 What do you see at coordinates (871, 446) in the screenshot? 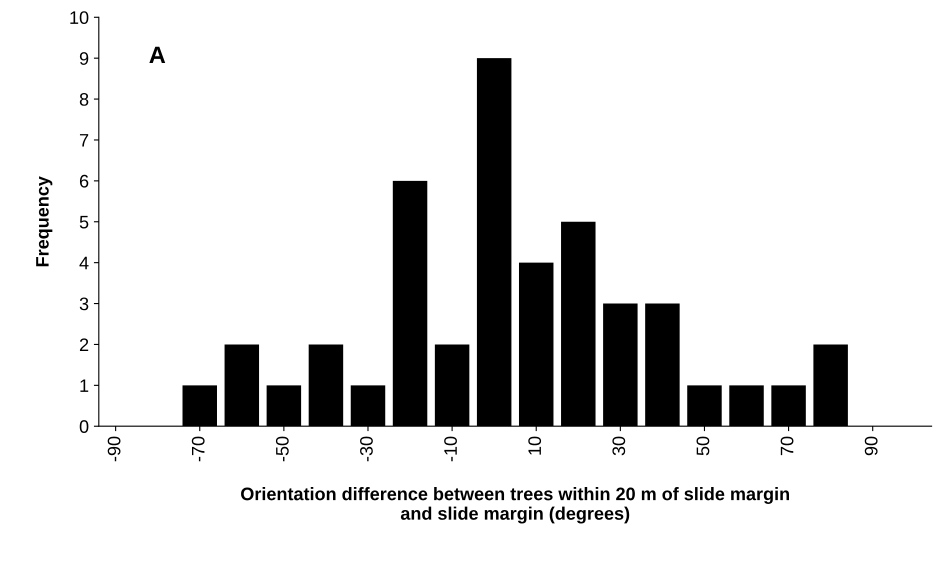
I see `x-tick-label: 90` at bounding box center [871, 446].